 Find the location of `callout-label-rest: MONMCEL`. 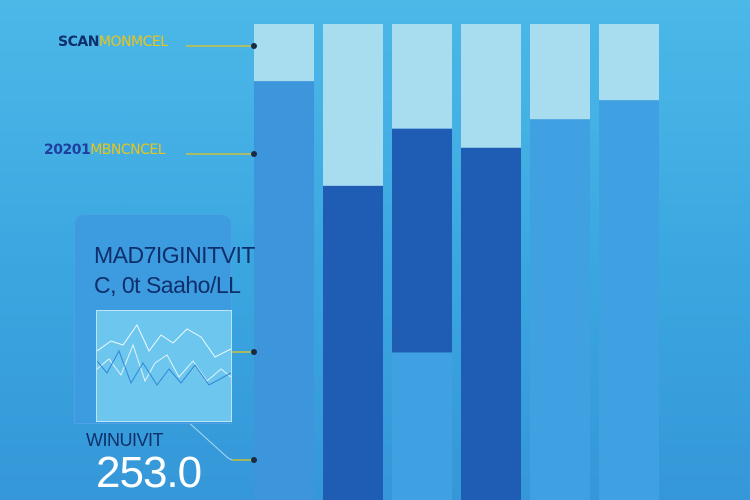

callout-label-rest: MONMCEL is located at coordinates (133, 42).